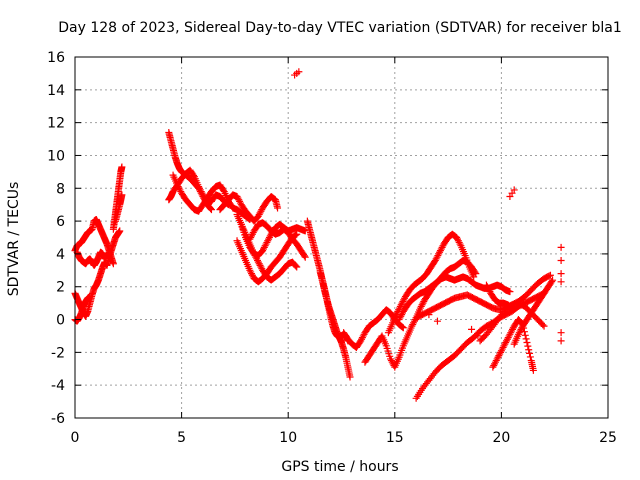 The height and width of the screenshot is (480, 640). I want to click on y-tick-label: 4, so click(60, 255).